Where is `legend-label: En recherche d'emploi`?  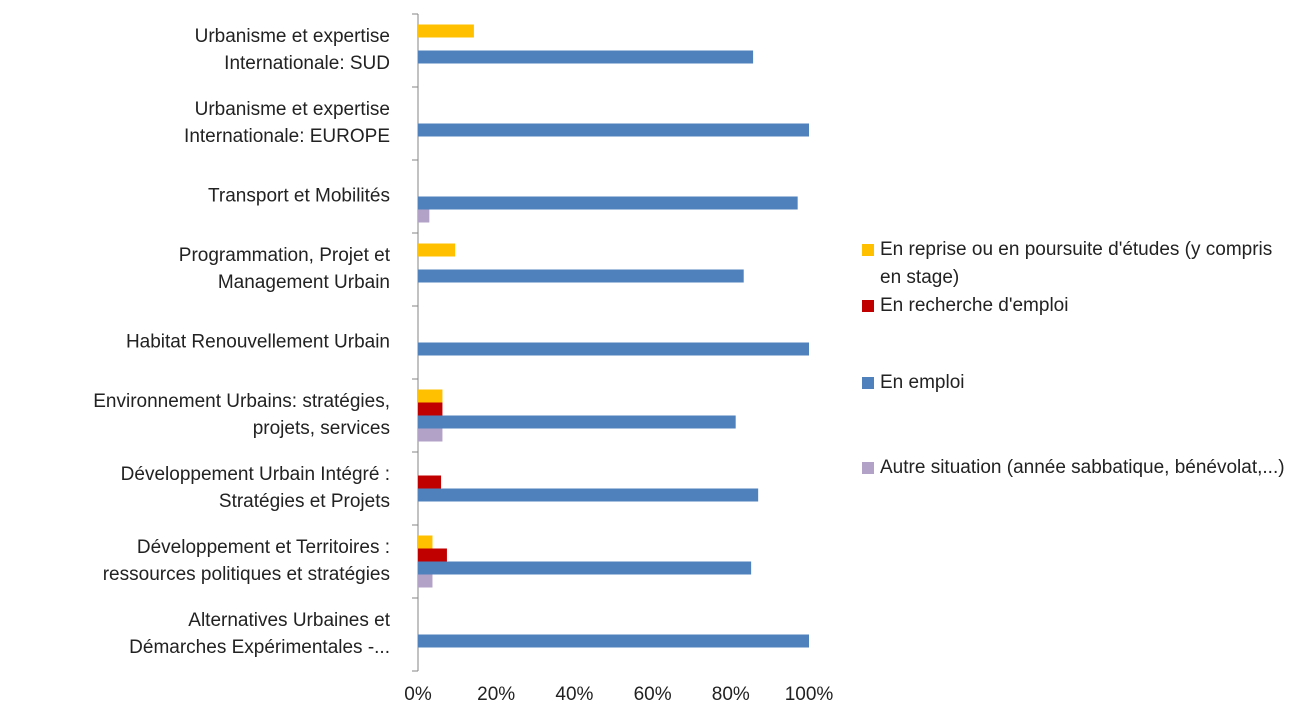
legend-label: En recherche d'emploi is located at coordinates (974, 305).